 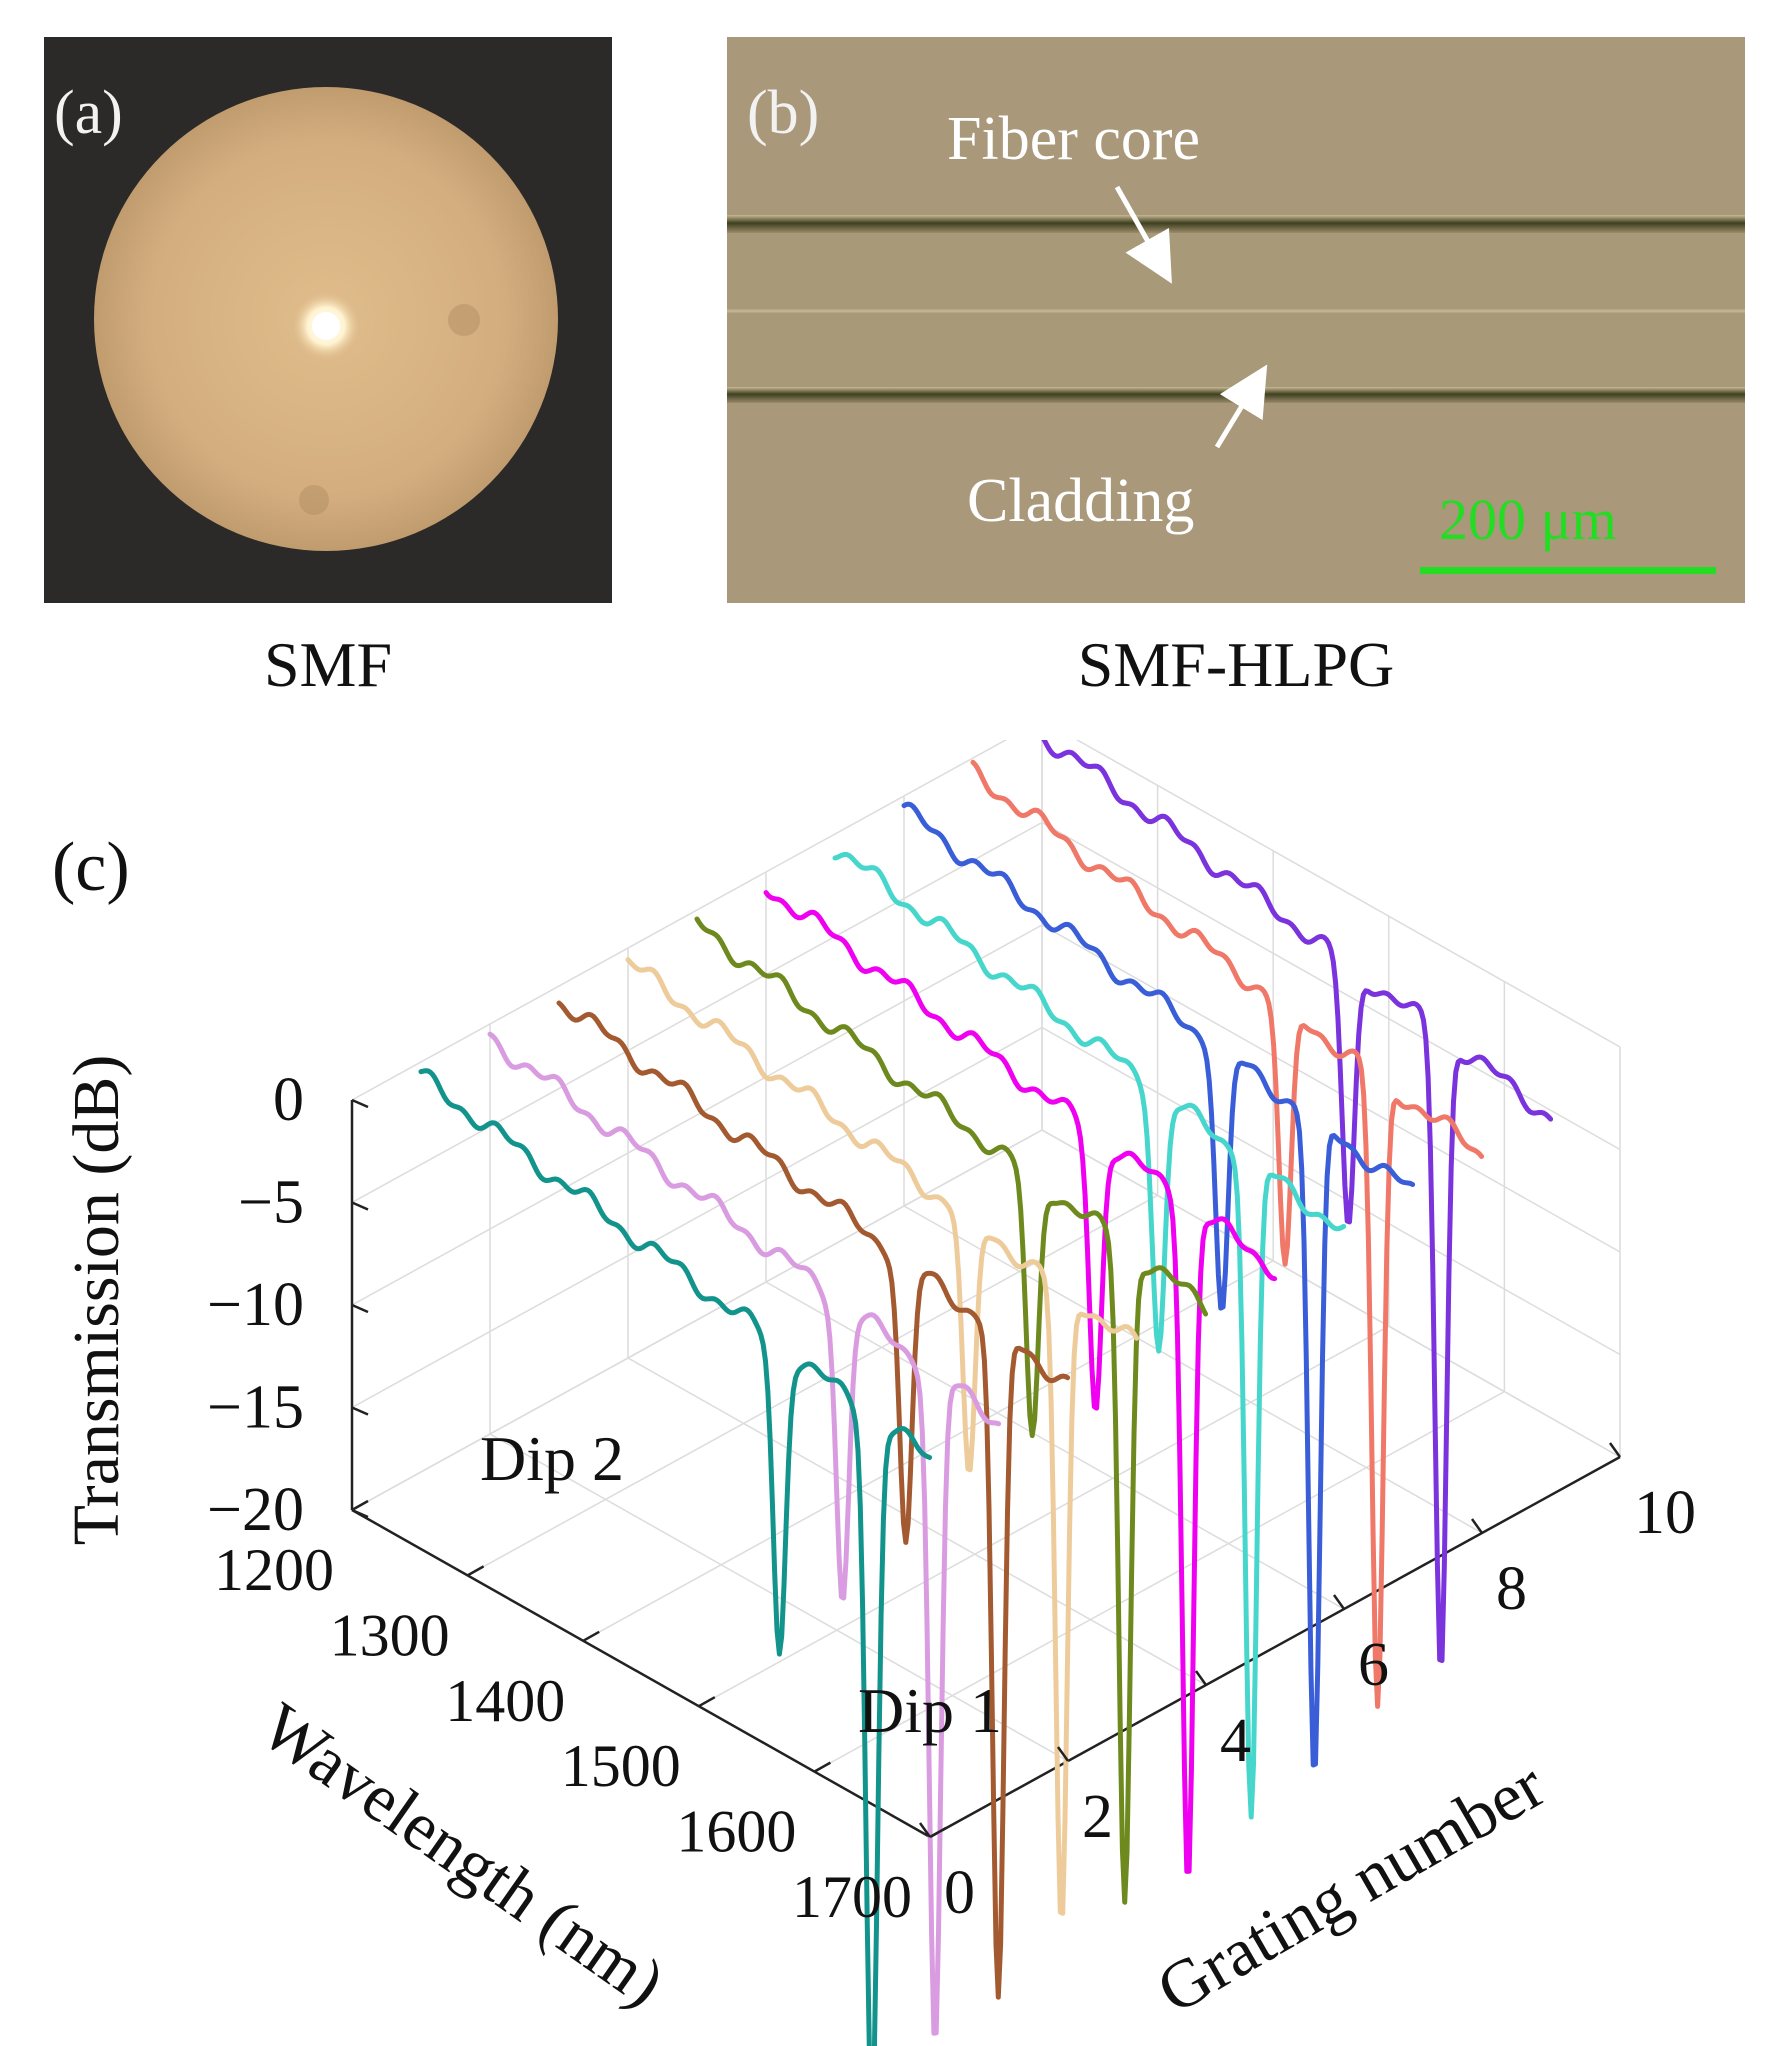 What do you see at coordinates (1511, 1589) in the screenshot?
I see `y-tick-label: 8` at bounding box center [1511, 1589].